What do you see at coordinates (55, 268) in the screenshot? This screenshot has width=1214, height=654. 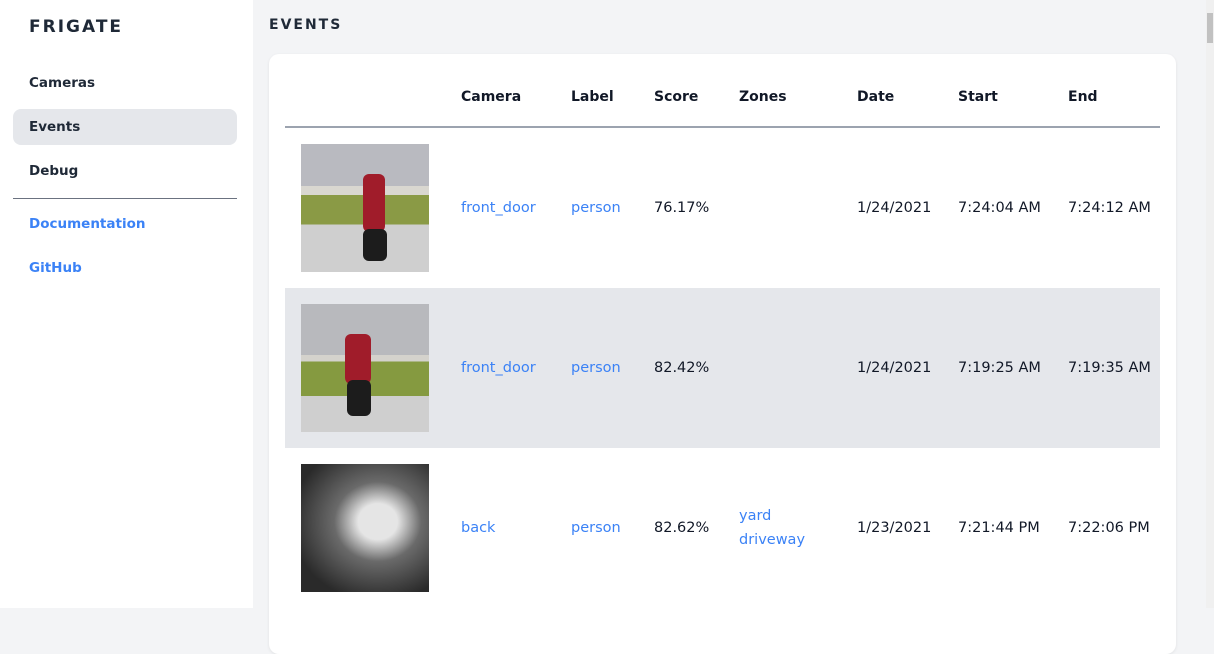 I see `sidebar-link-github: GitHub` at bounding box center [55, 268].